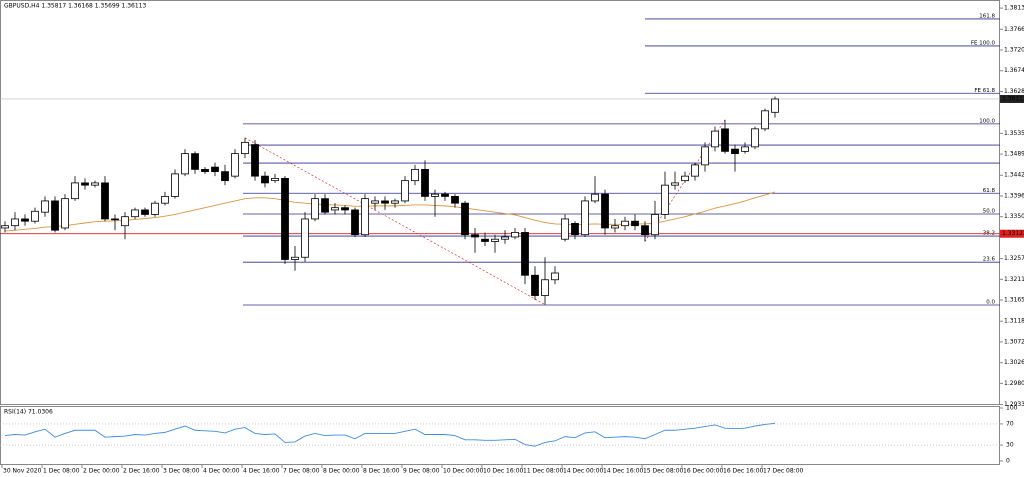 The width and height of the screenshot is (1024, 477). I want to click on y-tick-label: 1.33960, so click(1014, 195).